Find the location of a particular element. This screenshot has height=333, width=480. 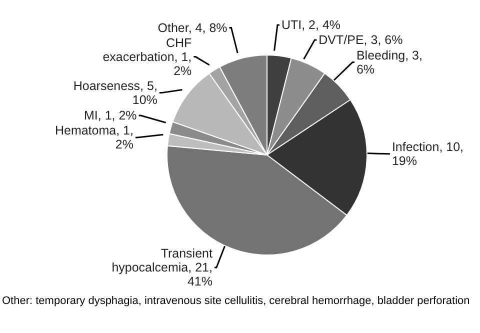

text: Other: temporary dysphagia, intravenous site cellulitis, cerebral hemorrhage, bladder perforation is located at coordinates (236, 301).